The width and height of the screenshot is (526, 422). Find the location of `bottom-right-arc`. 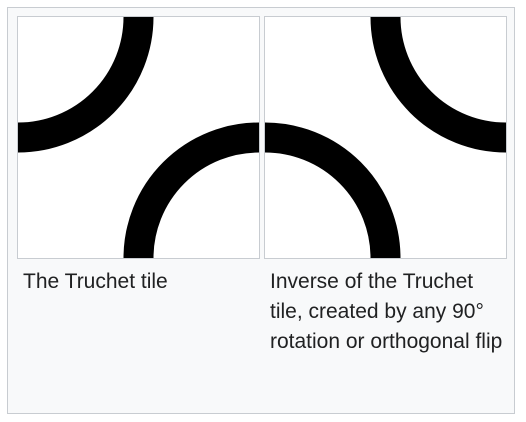

bottom-right-arc is located at coordinates (191, 190).